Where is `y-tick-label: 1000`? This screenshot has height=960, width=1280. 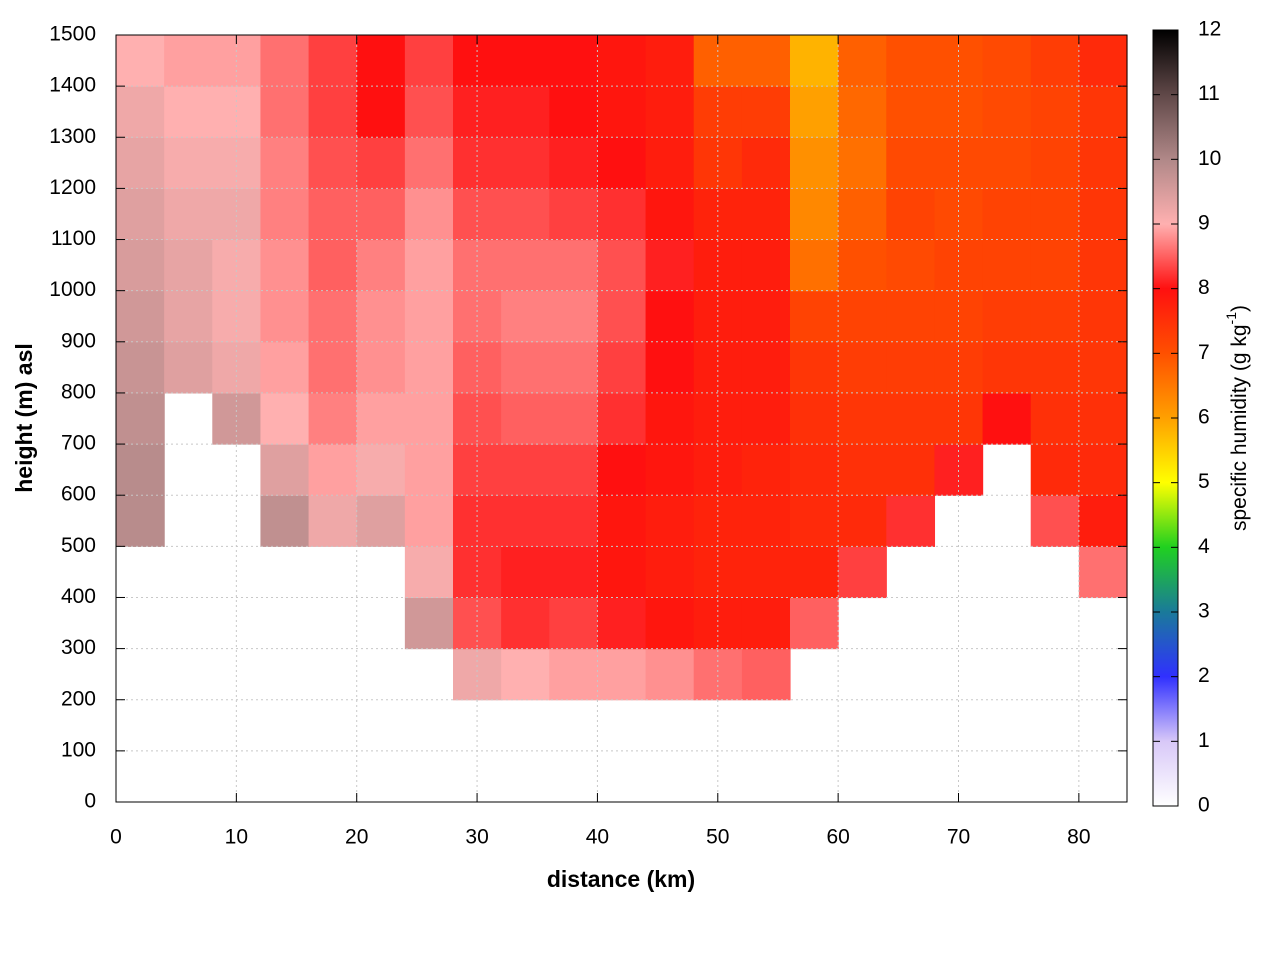 y-tick-label: 1000 is located at coordinates (72, 289).